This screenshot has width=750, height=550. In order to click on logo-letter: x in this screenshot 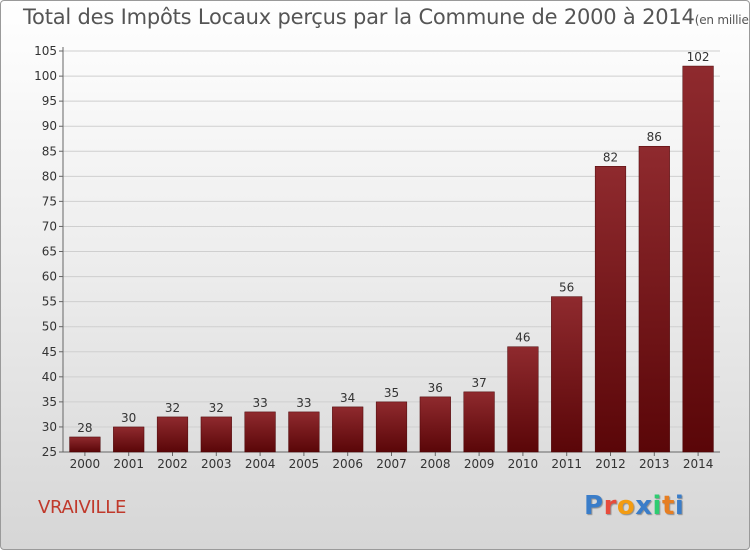, I will do `click(644, 506)`.